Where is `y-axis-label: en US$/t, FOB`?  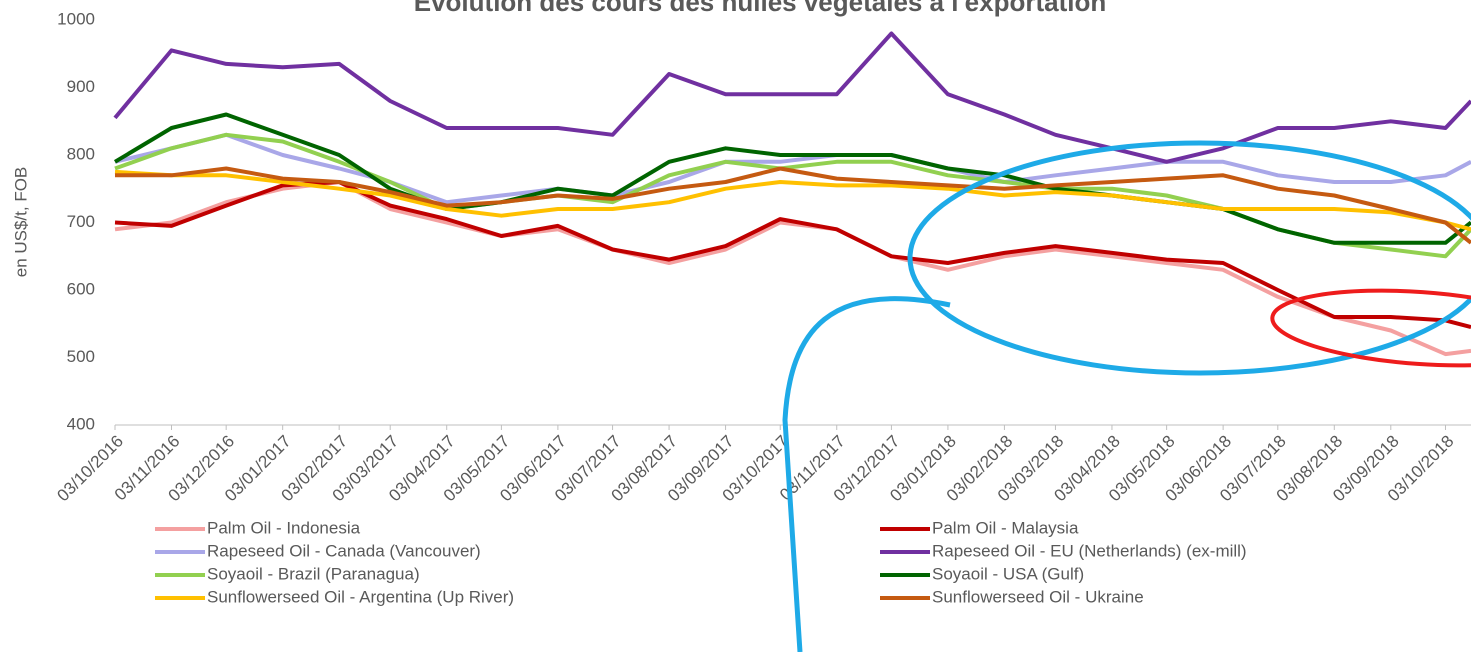
y-axis-label: en US$/t, FOB is located at coordinates (20, 222).